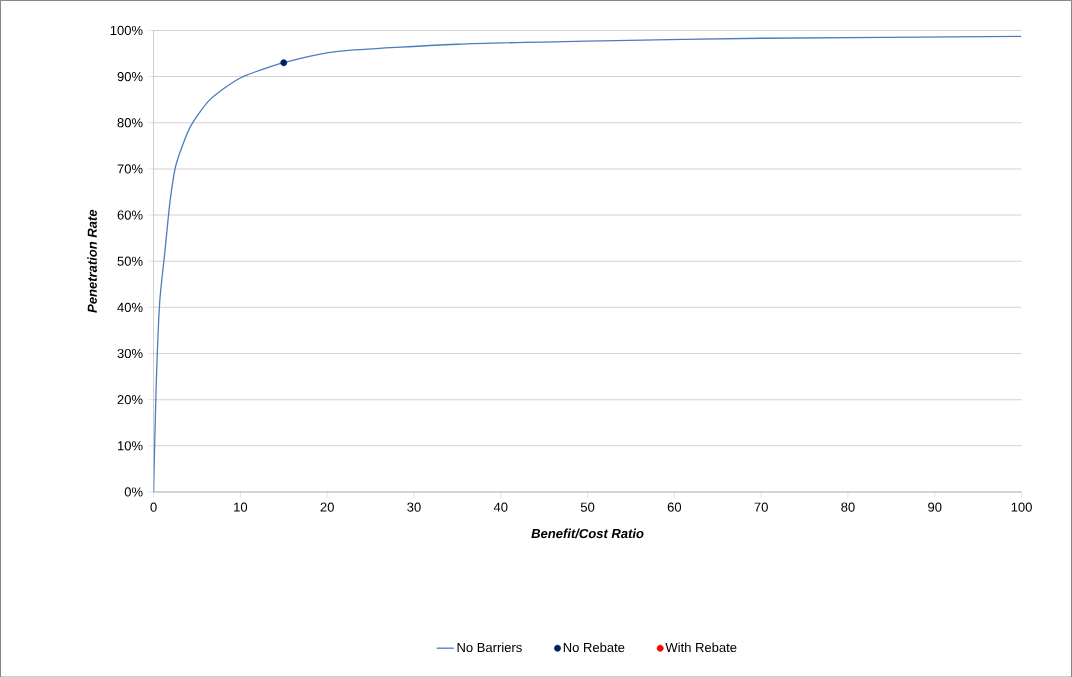  I want to click on y-axis-title: Penetration Rate, so click(92, 261).